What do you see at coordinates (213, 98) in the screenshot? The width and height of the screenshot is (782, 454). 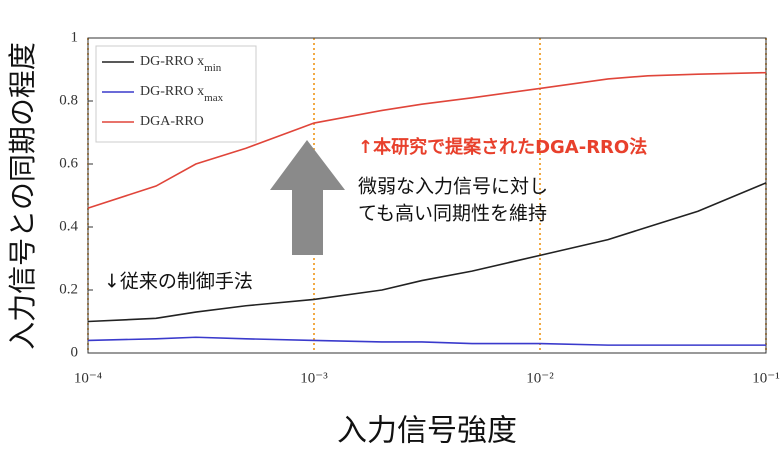 I see `legend-subscript: max` at bounding box center [213, 98].